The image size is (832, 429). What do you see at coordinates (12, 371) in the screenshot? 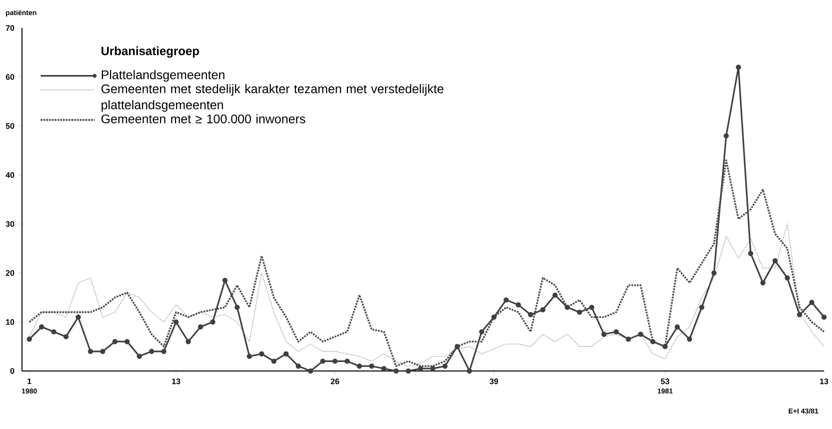
I see `y-tick-label: 0` at bounding box center [12, 371].